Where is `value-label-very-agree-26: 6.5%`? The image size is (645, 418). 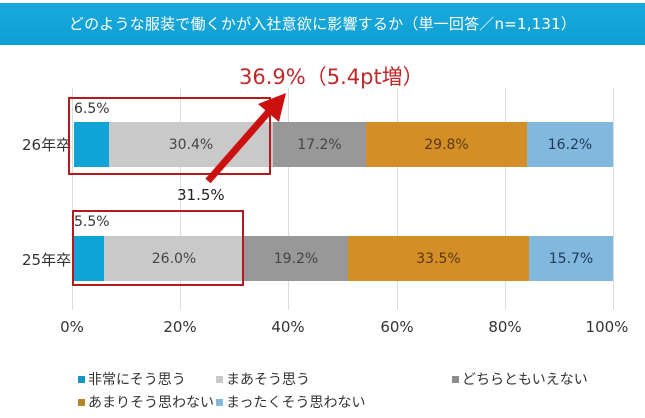
value-label-very-agree-26: 6.5% is located at coordinates (92, 109).